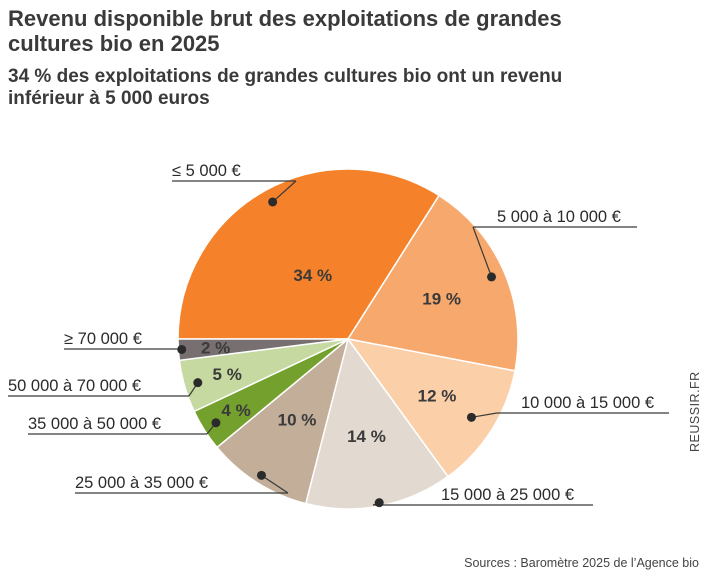 The width and height of the screenshot is (709, 576). What do you see at coordinates (437, 395) in the screenshot?
I see `percent-label: 12 %` at bounding box center [437, 395].